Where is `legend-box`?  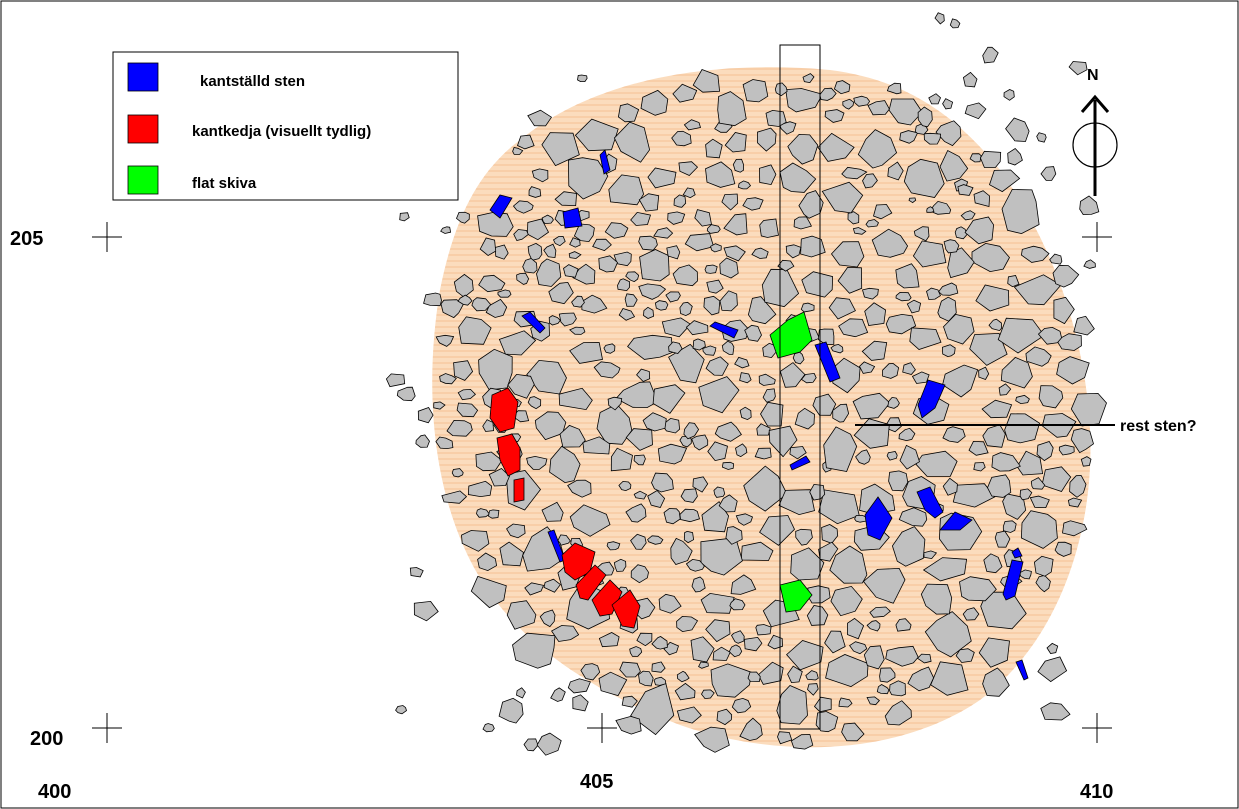
legend-box is located at coordinates (285, 126).